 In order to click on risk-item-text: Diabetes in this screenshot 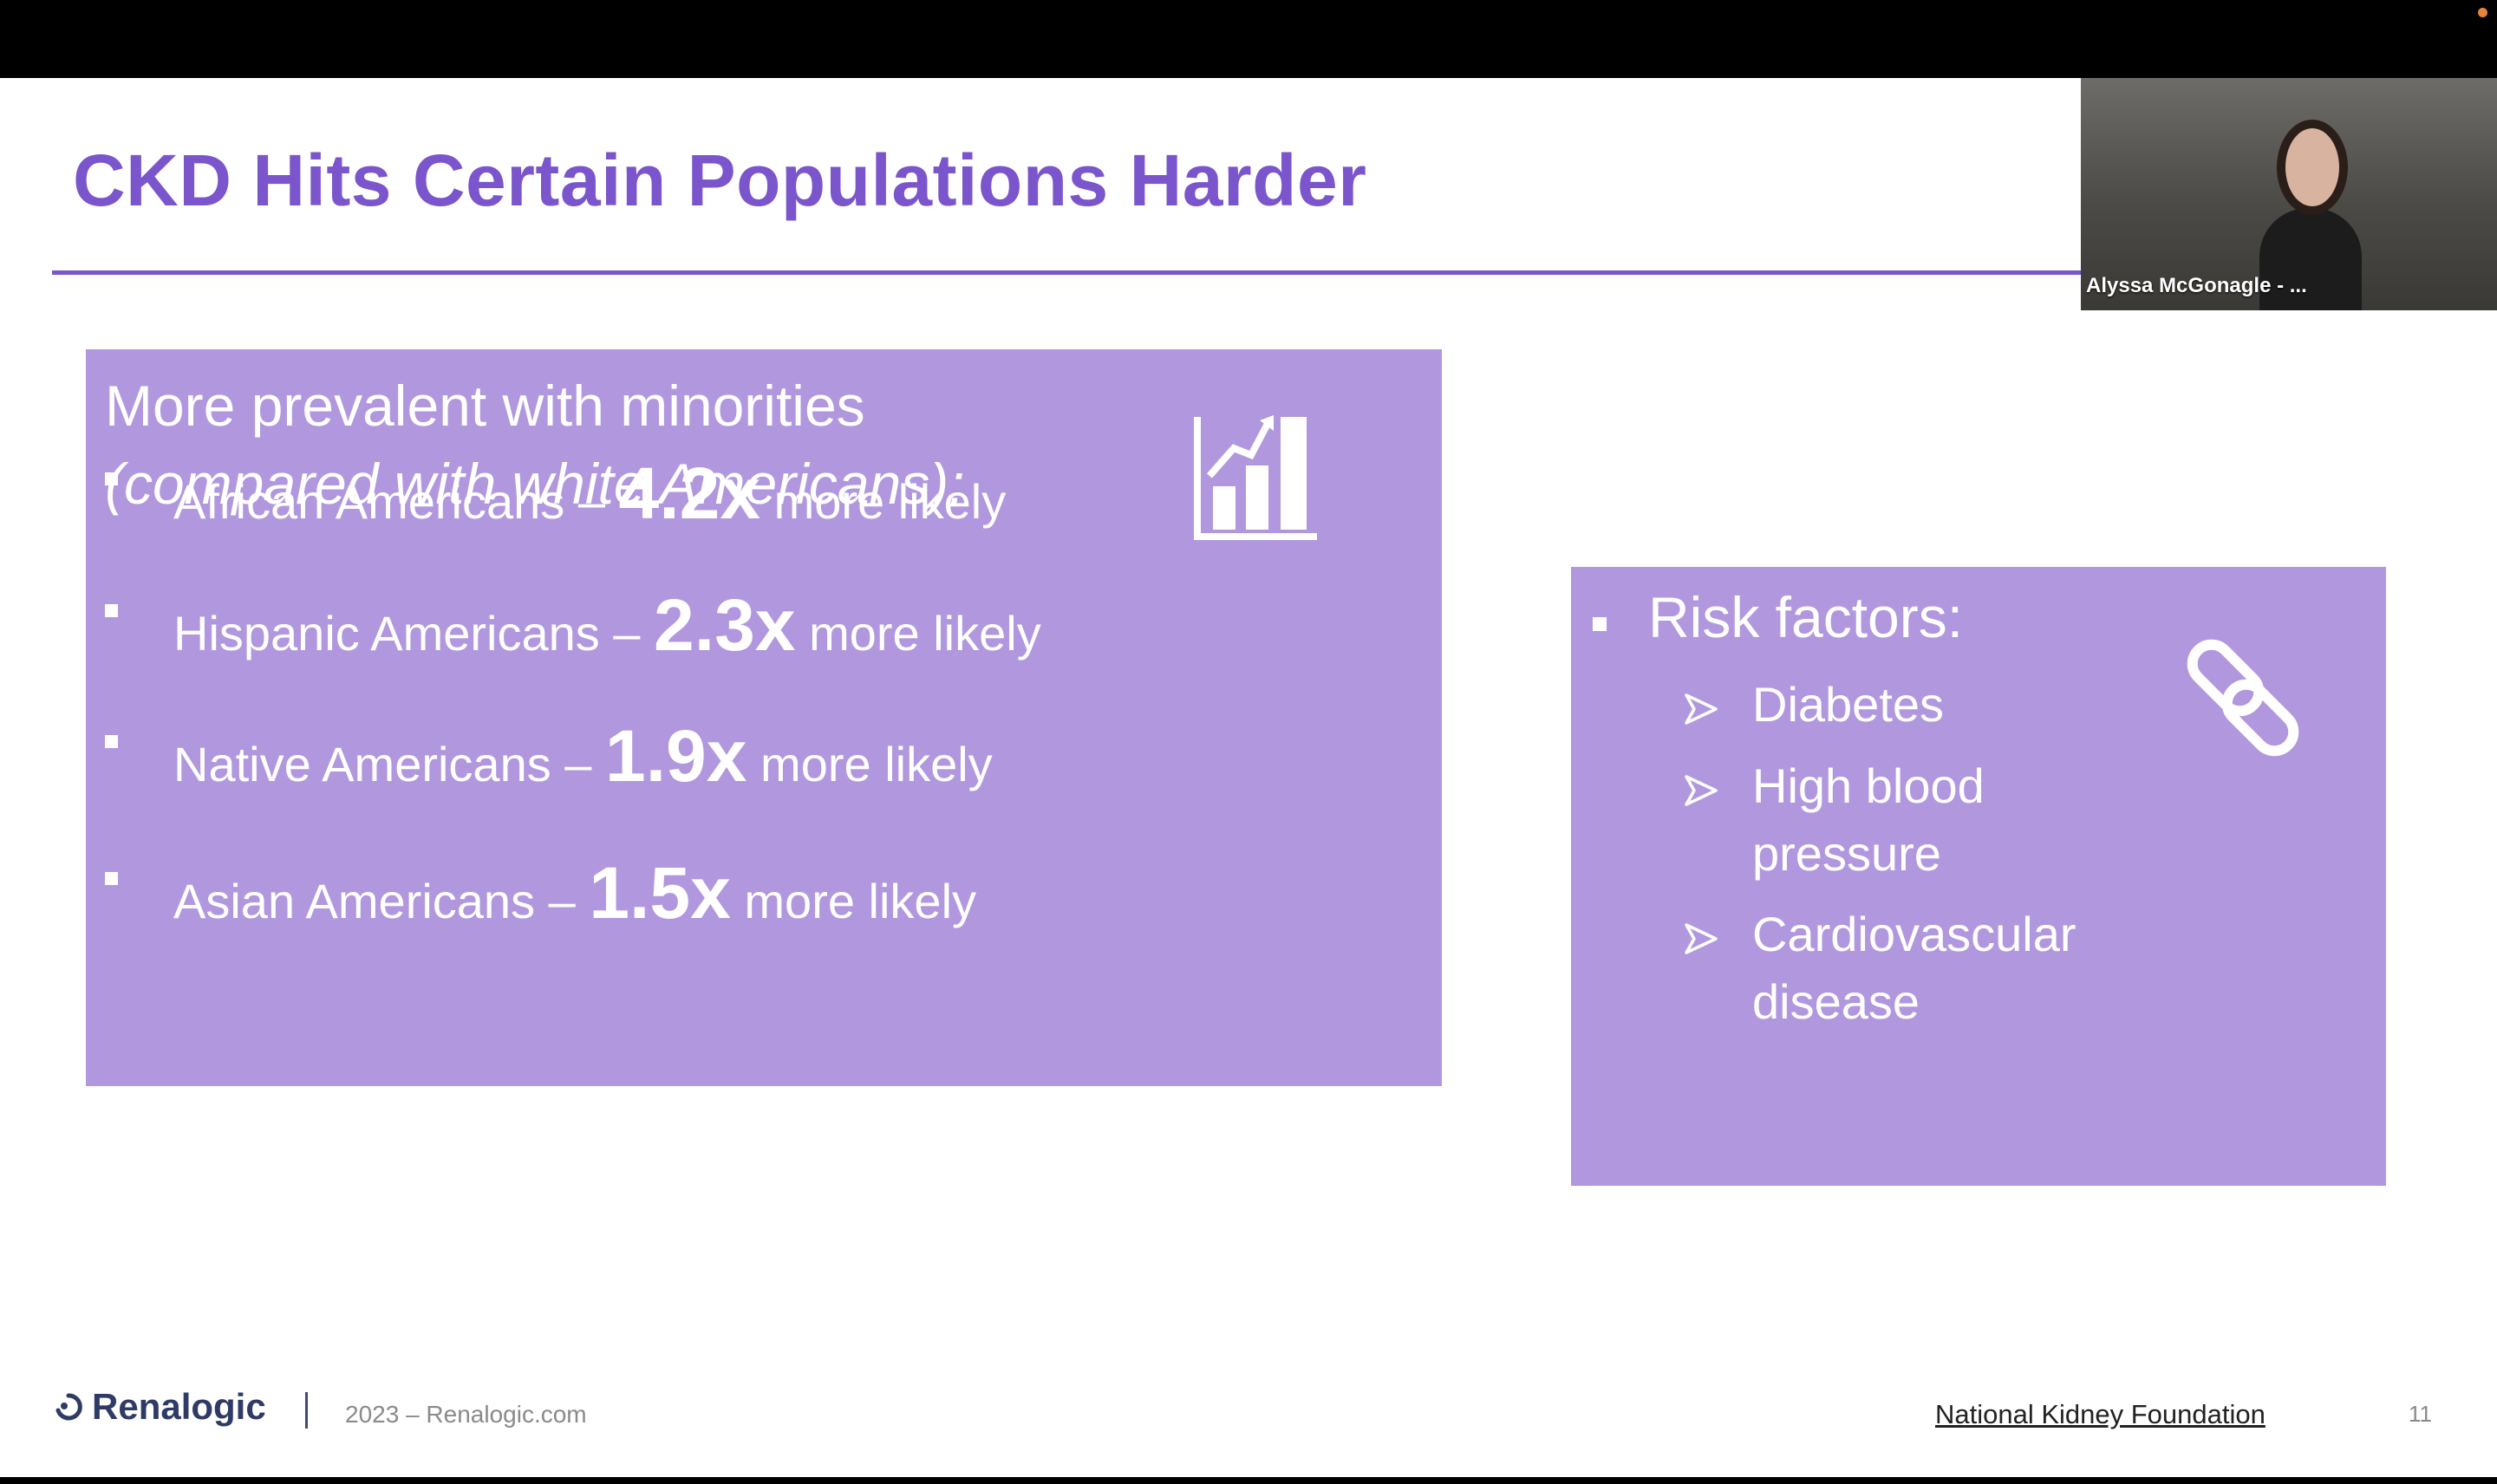, I will do `click(1848, 704)`.